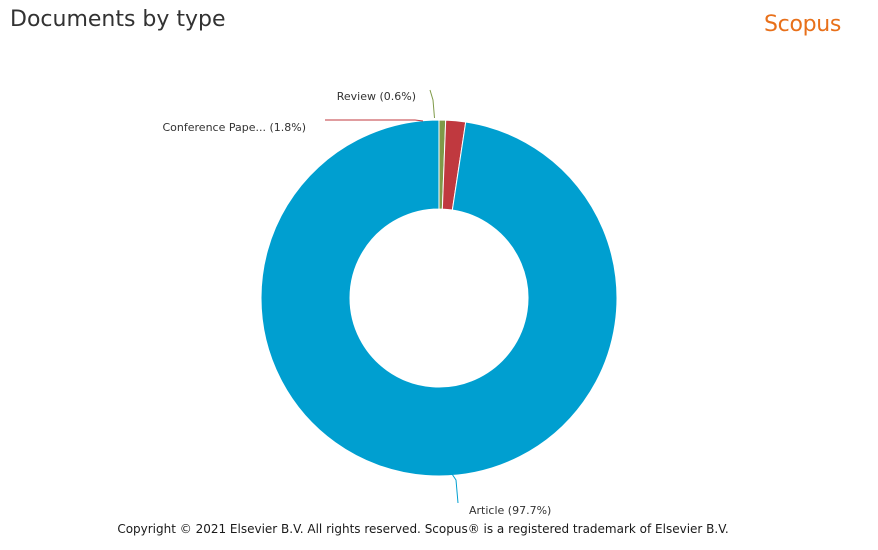 This screenshot has height=550, width=878. What do you see at coordinates (376, 96) in the screenshot?
I see `slice-label-review: Review (0.6%)` at bounding box center [376, 96].